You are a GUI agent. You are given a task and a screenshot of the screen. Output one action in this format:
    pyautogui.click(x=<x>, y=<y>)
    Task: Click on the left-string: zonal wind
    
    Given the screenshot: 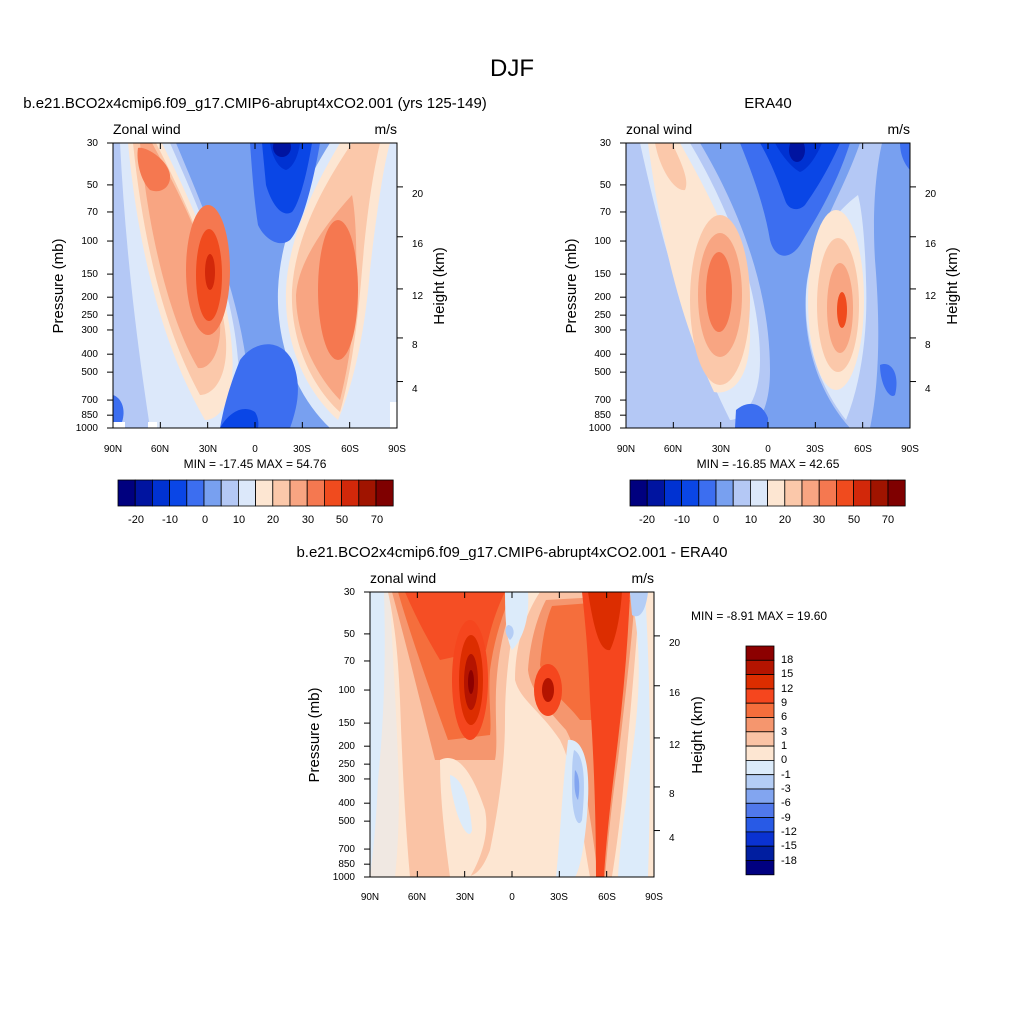 What is the action you would take?
    pyautogui.click(x=659, y=129)
    